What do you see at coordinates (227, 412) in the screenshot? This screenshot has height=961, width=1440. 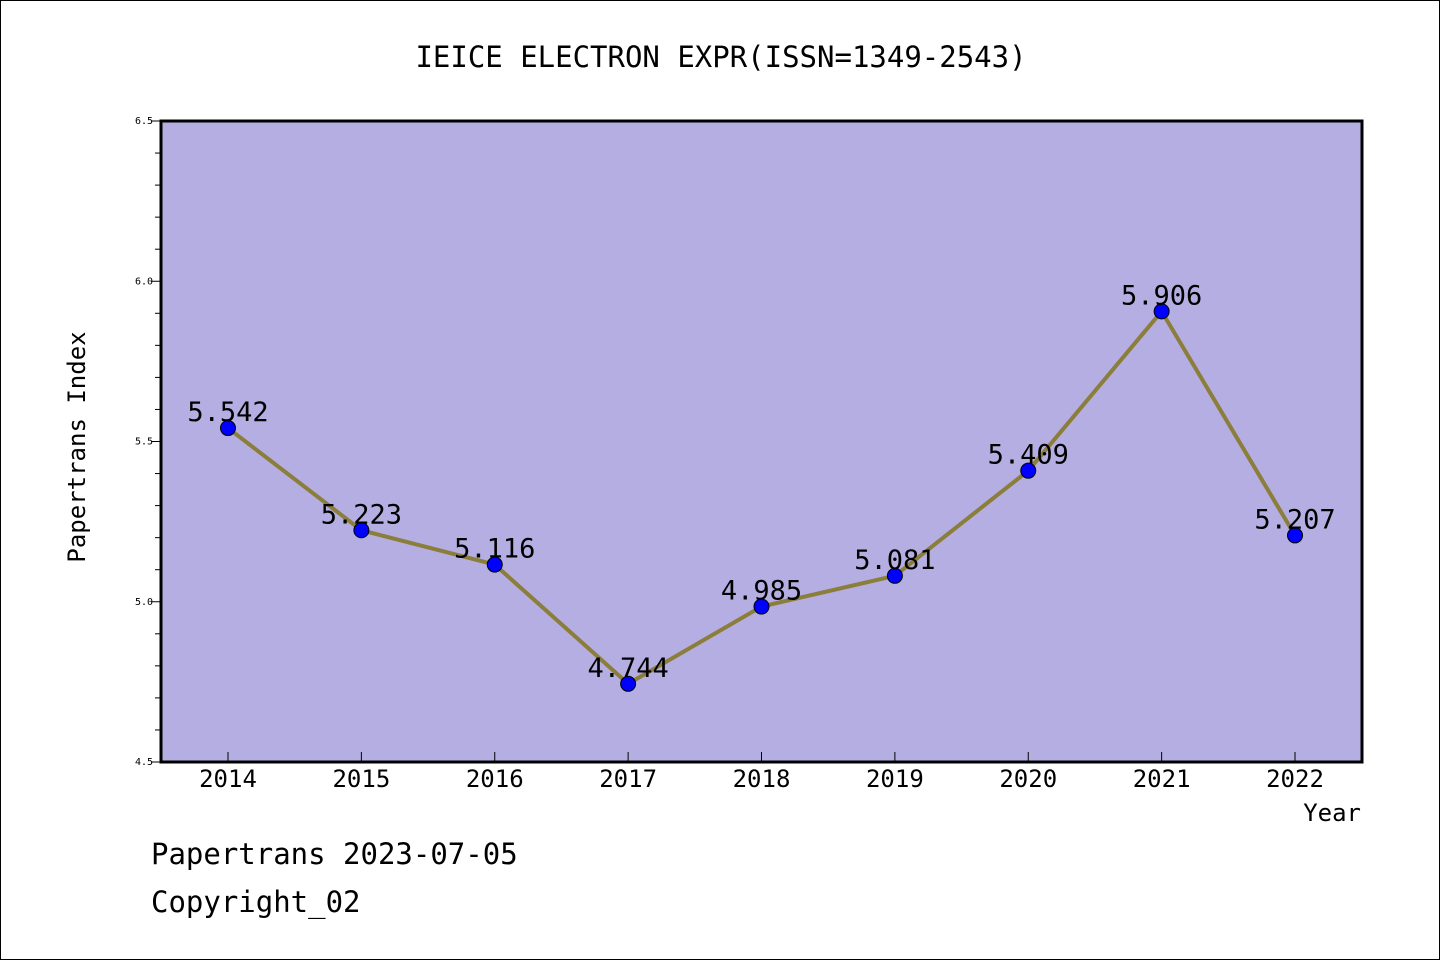 I see `data-label: 5.542` at bounding box center [227, 412].